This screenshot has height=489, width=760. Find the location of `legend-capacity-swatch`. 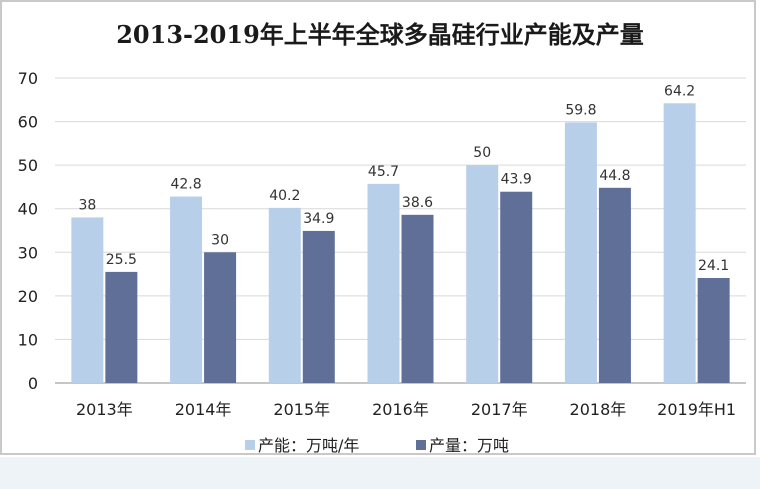

legend-capacity-swatch is located at coordinates (250, 445).